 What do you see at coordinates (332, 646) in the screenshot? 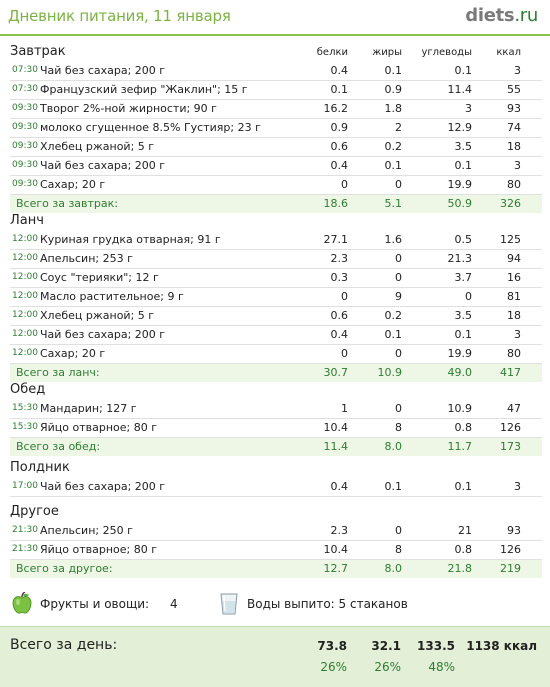
I see `day-protein: 73.8` at bounding box center [332, 646].